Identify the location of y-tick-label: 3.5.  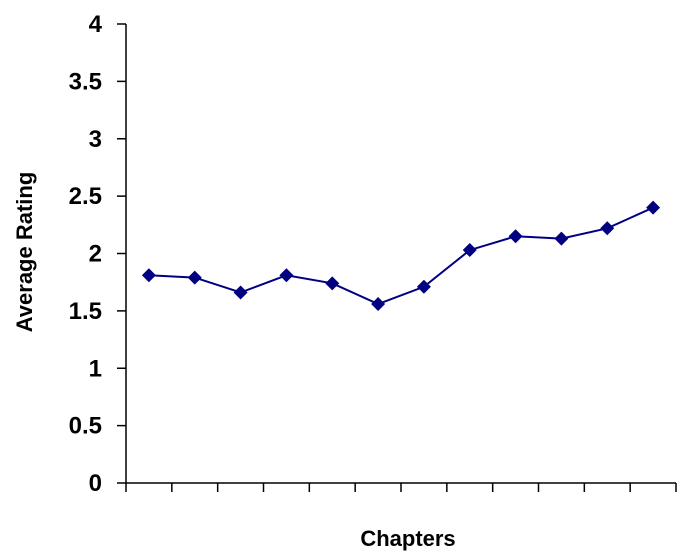
(85, 81).